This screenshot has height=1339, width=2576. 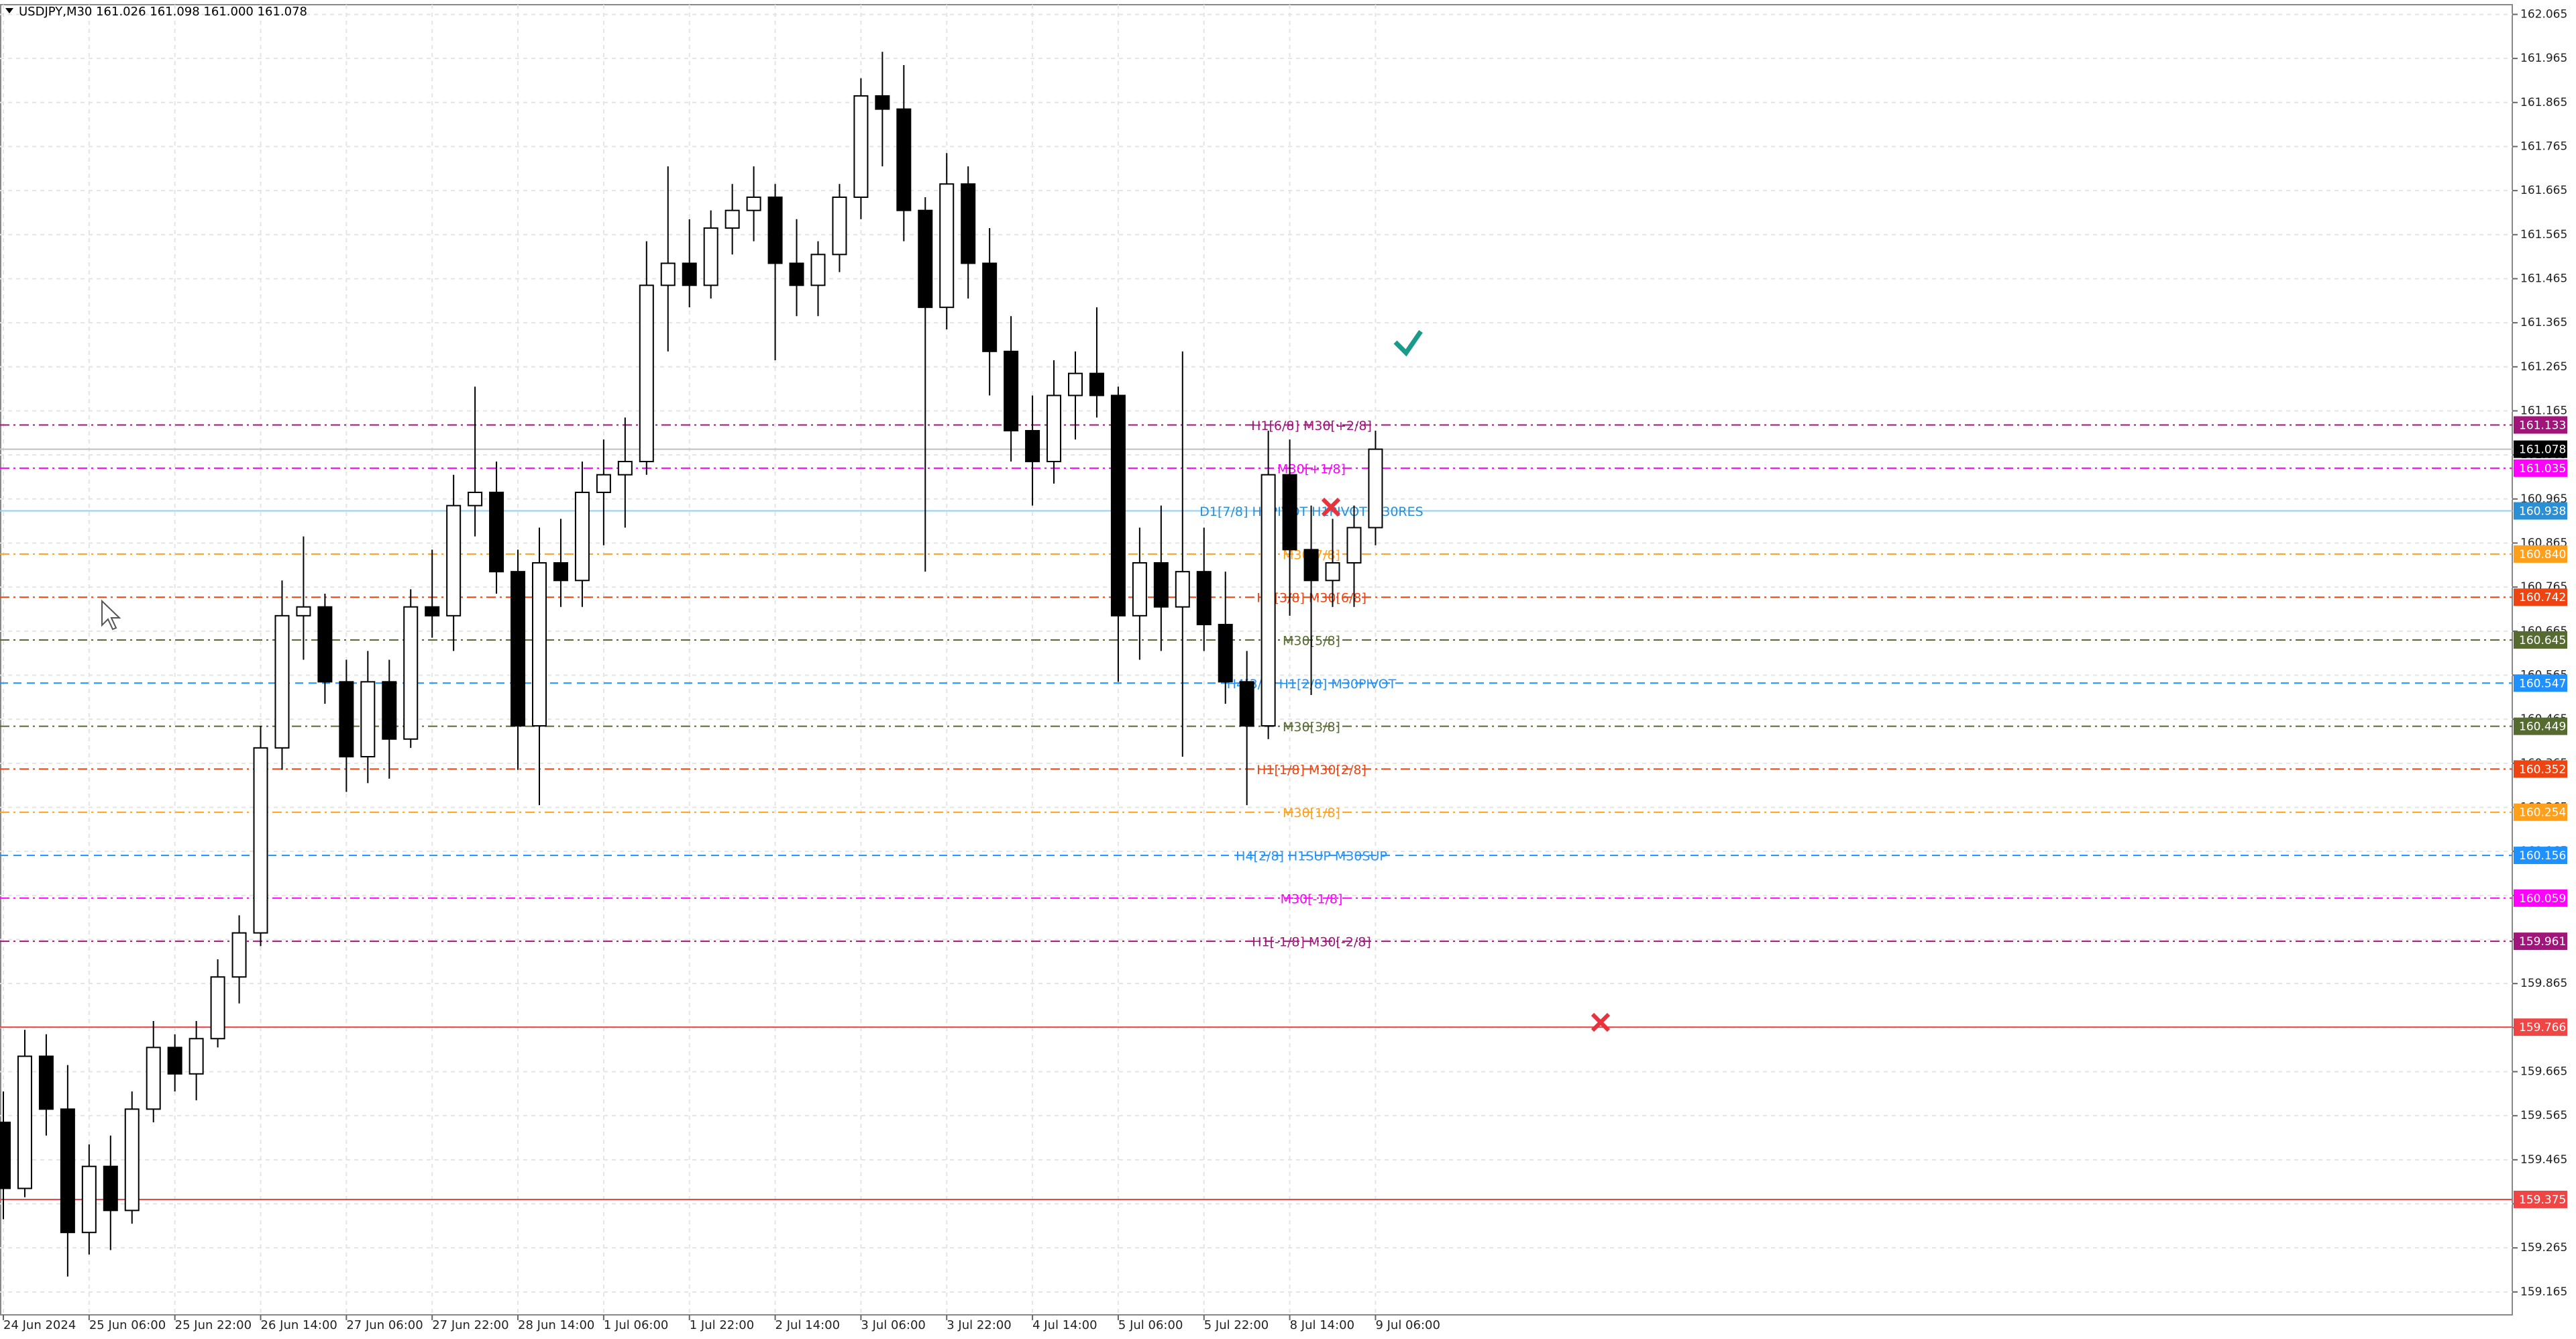 I want to click on y-tick-label: 161.365, so click(x=2543, y=322).